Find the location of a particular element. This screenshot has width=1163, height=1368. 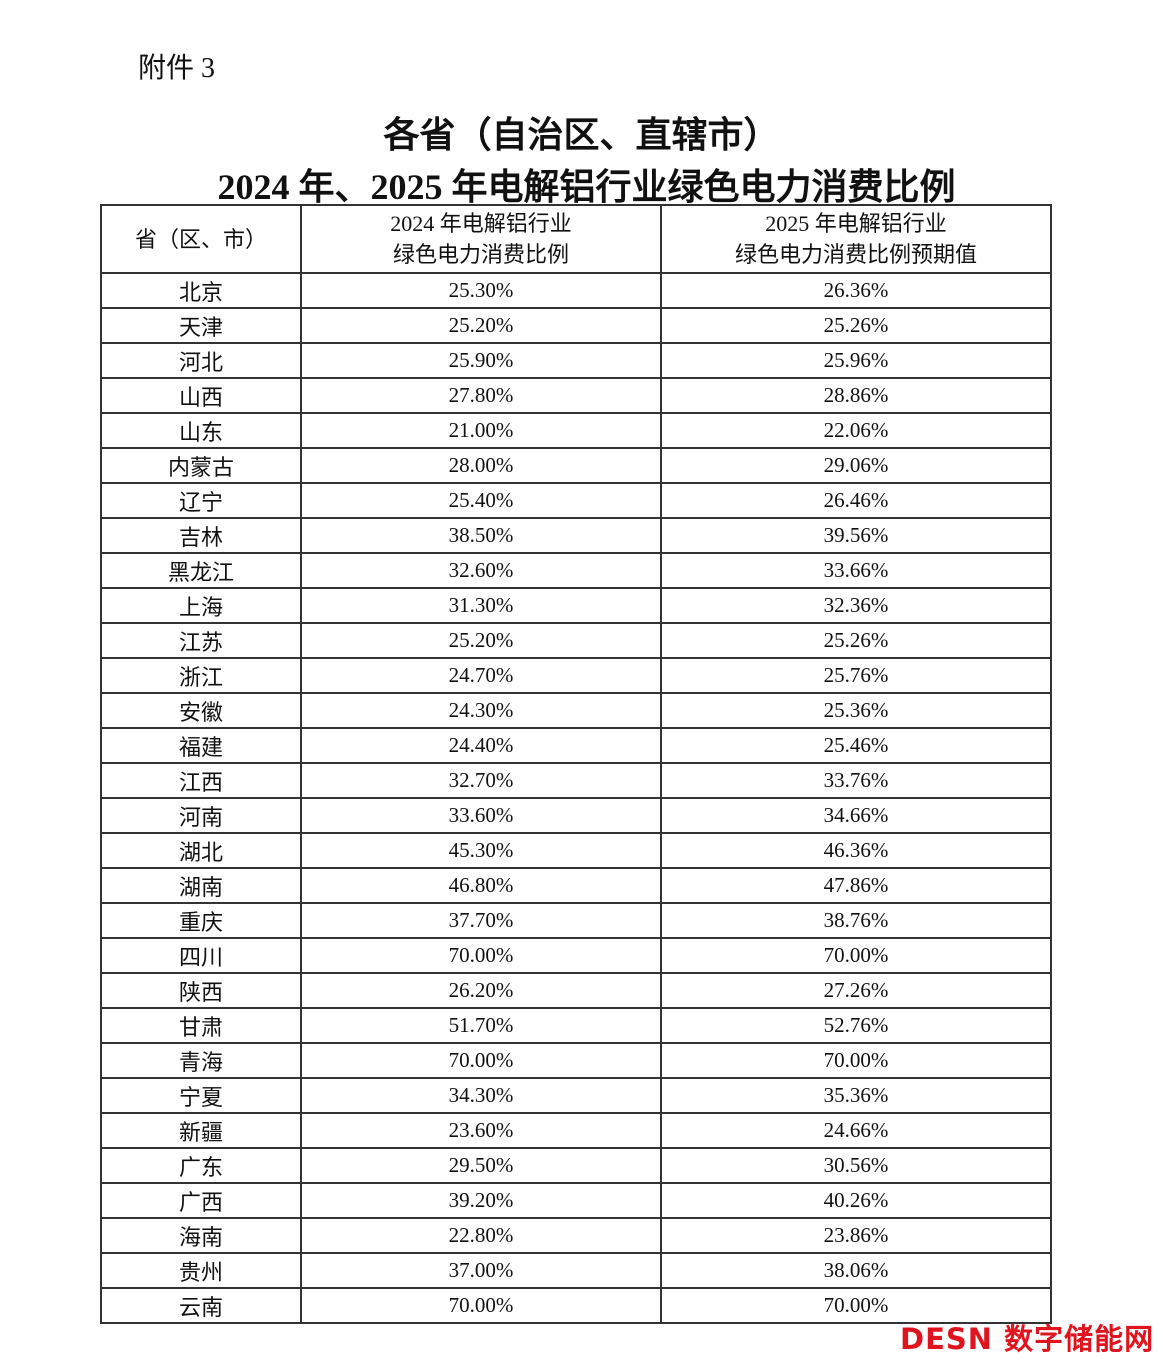

ratio-2025-cell: 33.76% is located at coordinates (856, 780).